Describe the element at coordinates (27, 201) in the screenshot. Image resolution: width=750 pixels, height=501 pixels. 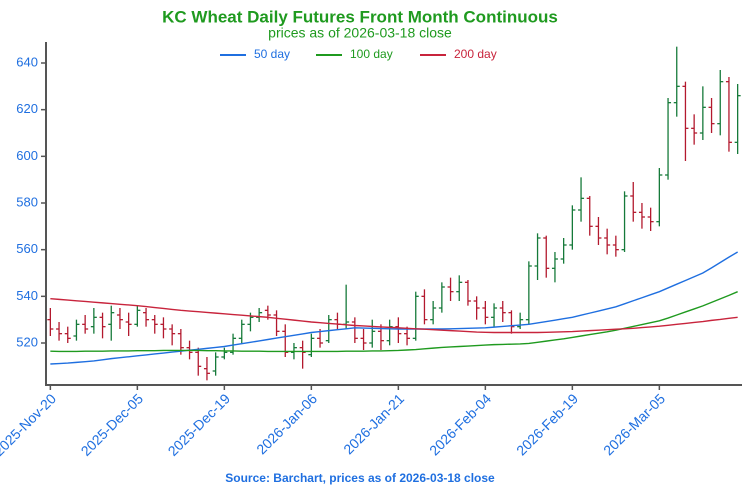
I see `y-tick-label: 580` at that location.